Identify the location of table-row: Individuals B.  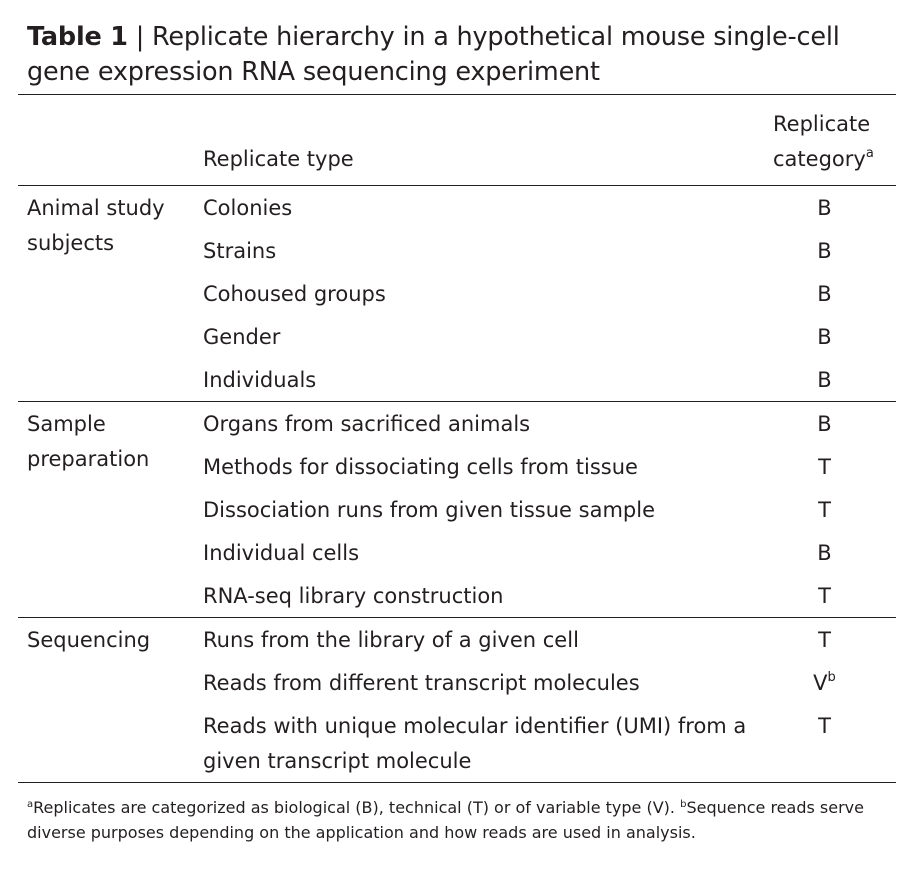
(457, 380).